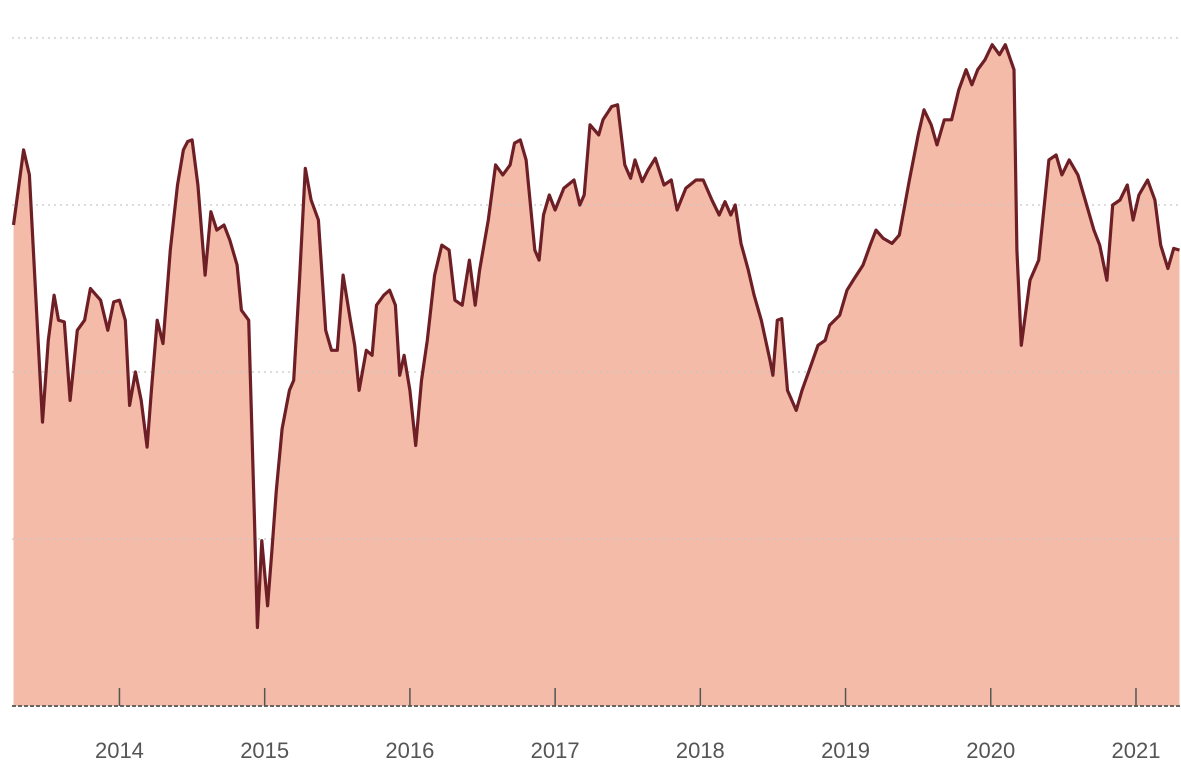 Image resolution: width=1181 pixels, height=775 pixels. Describe the element at coordinates (1136, 750) in the screenshot. I see `x-tick-label: 2021` at that location.